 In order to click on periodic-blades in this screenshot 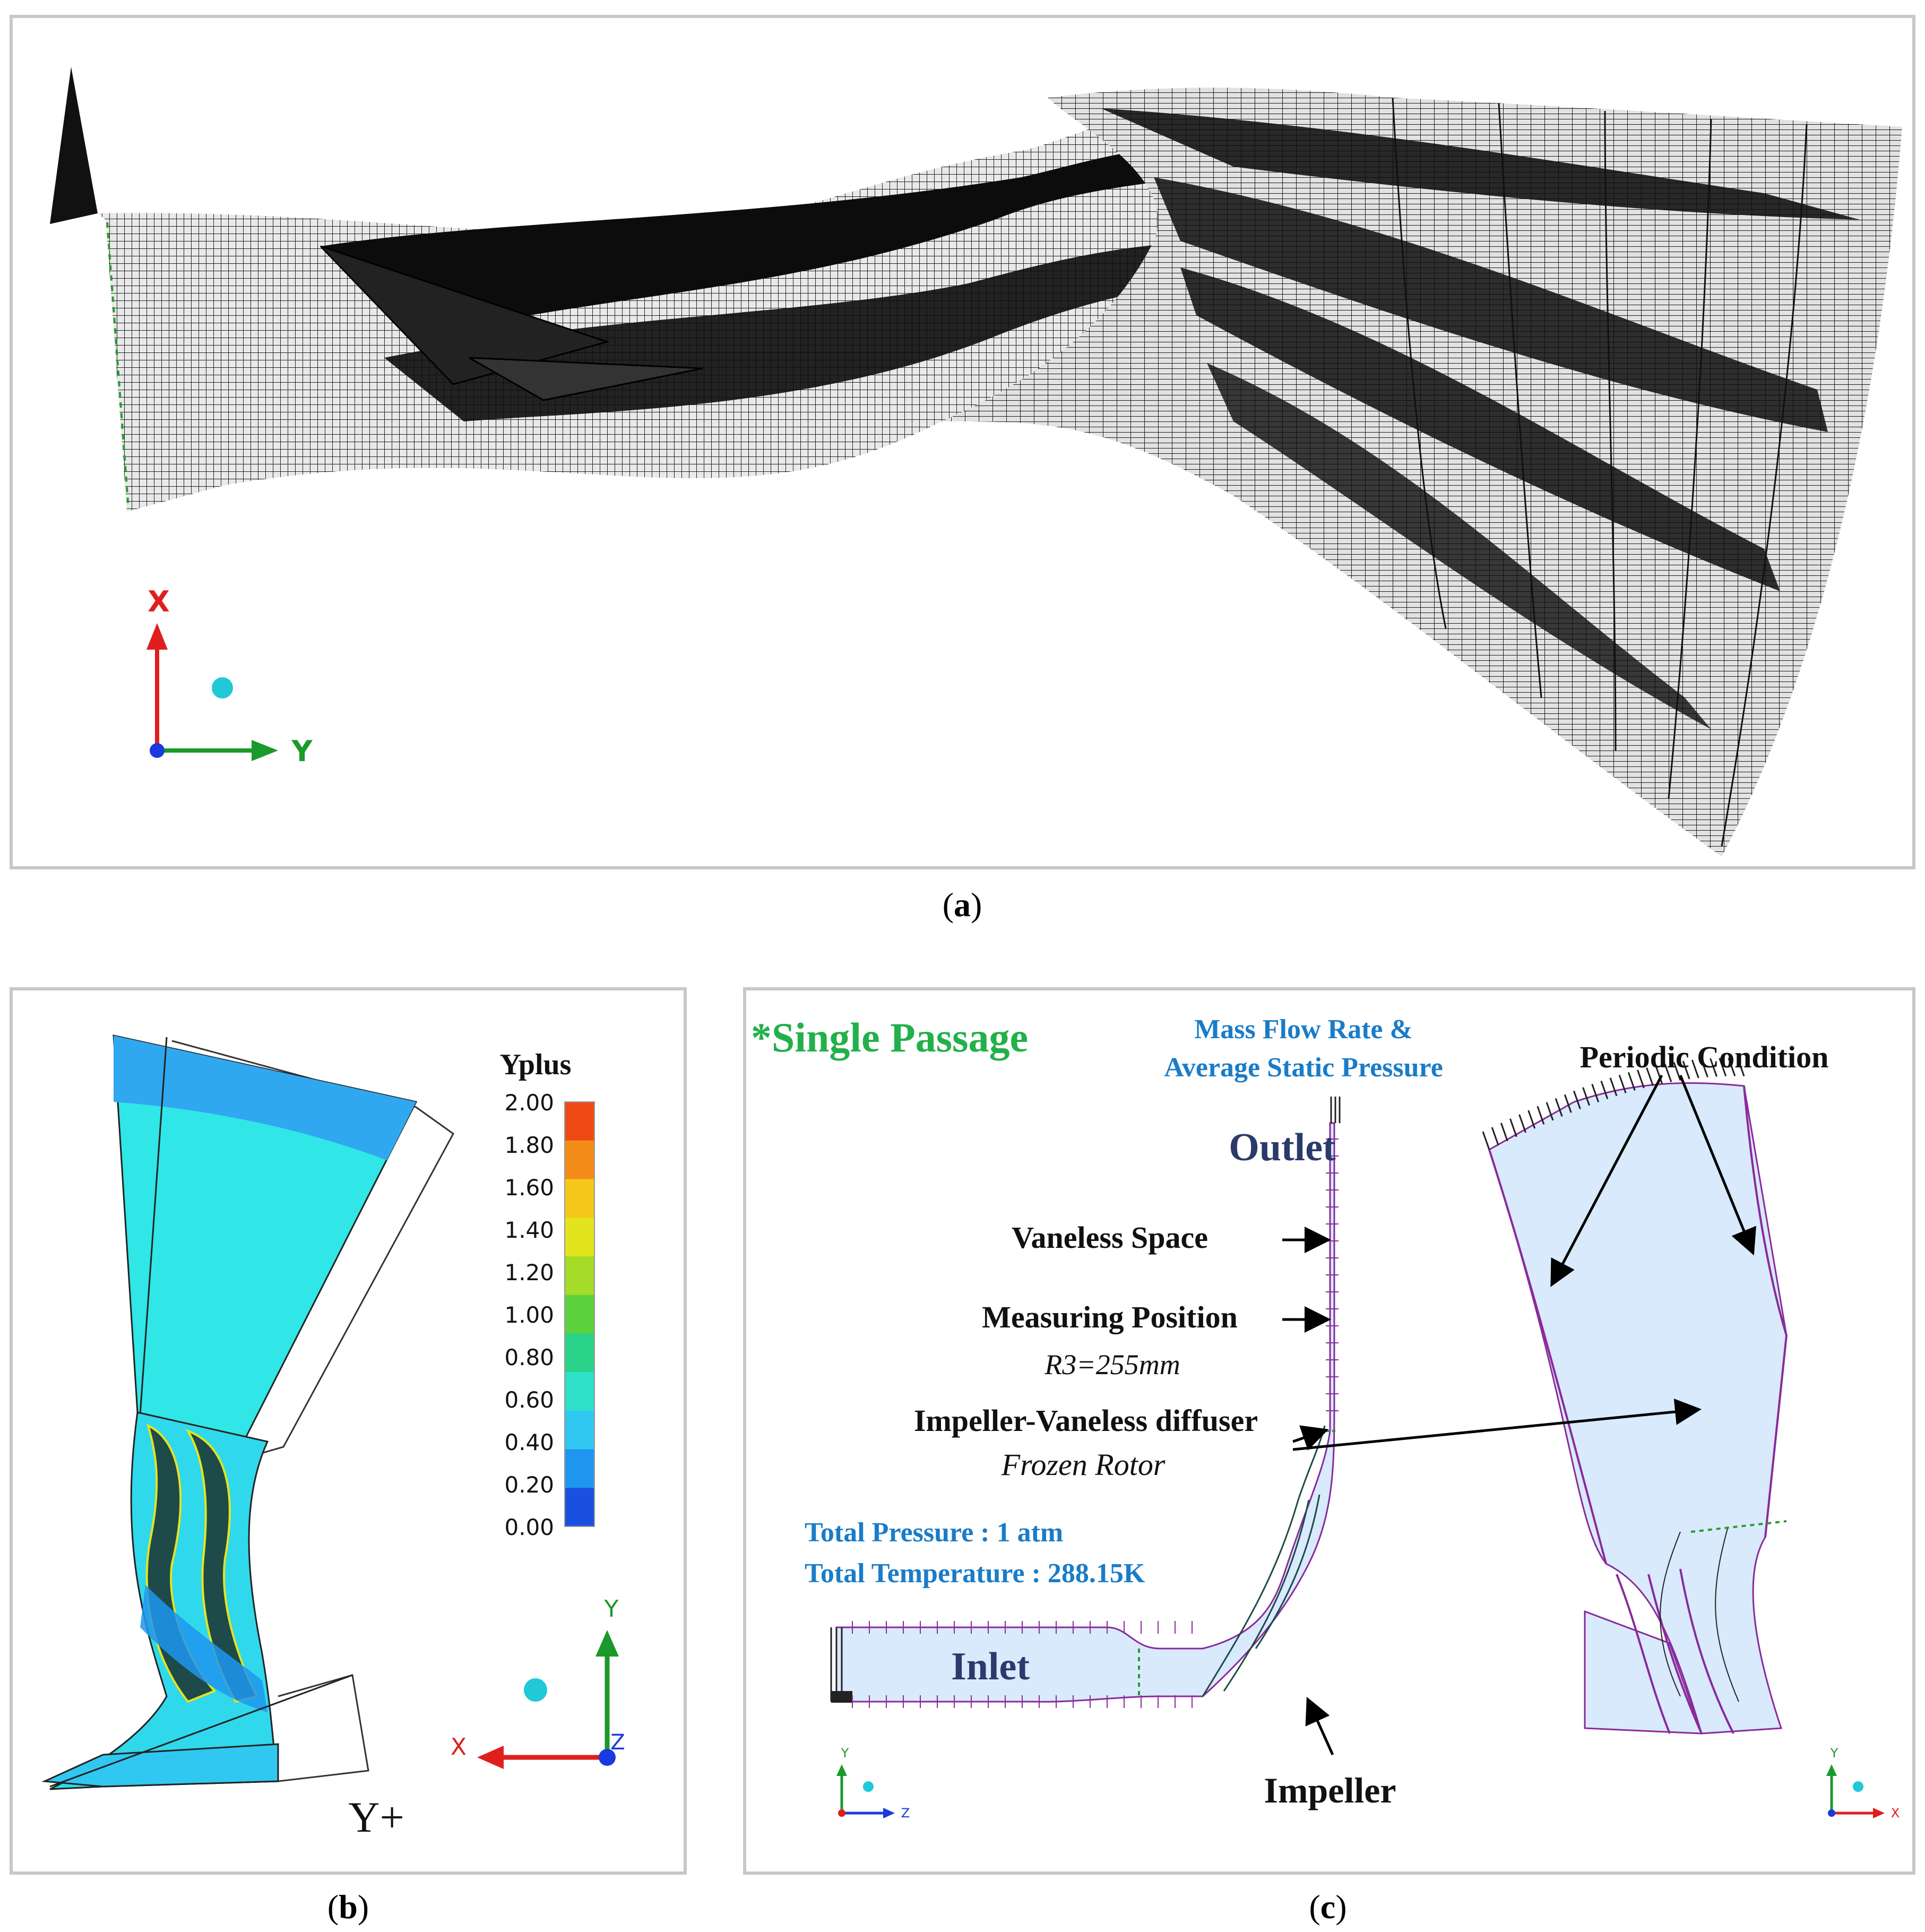, I will do `click(1699, 1614)`.